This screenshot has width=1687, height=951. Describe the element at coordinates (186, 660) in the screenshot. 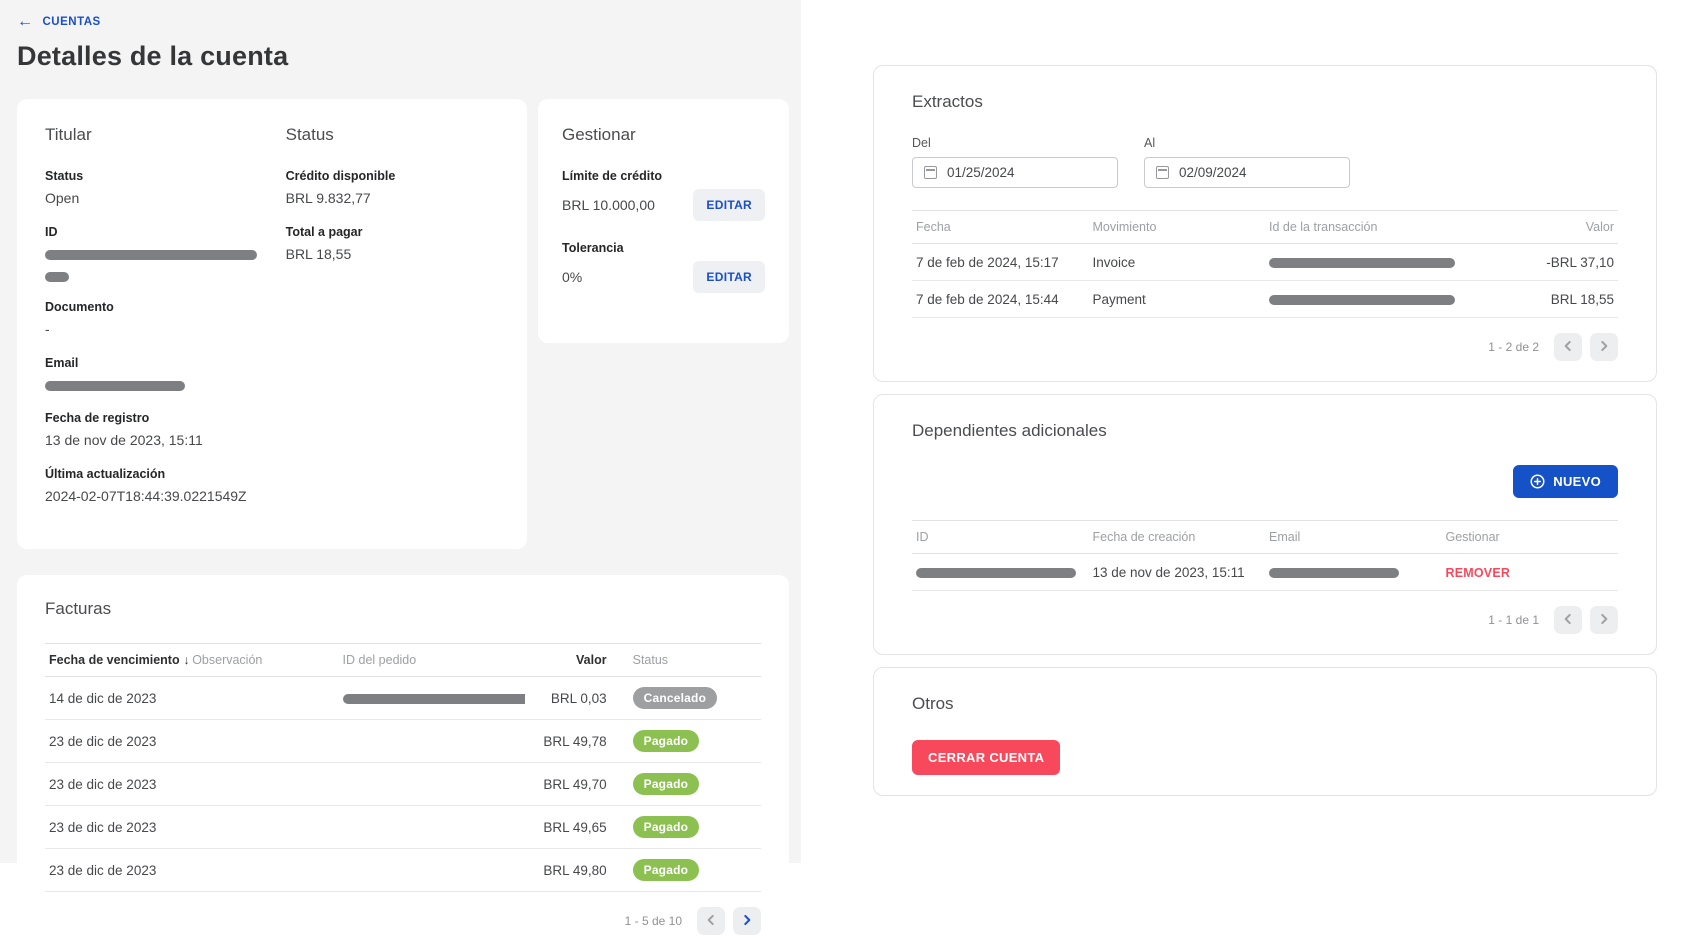

I see `sort-desc-icon: ↓` at that location.